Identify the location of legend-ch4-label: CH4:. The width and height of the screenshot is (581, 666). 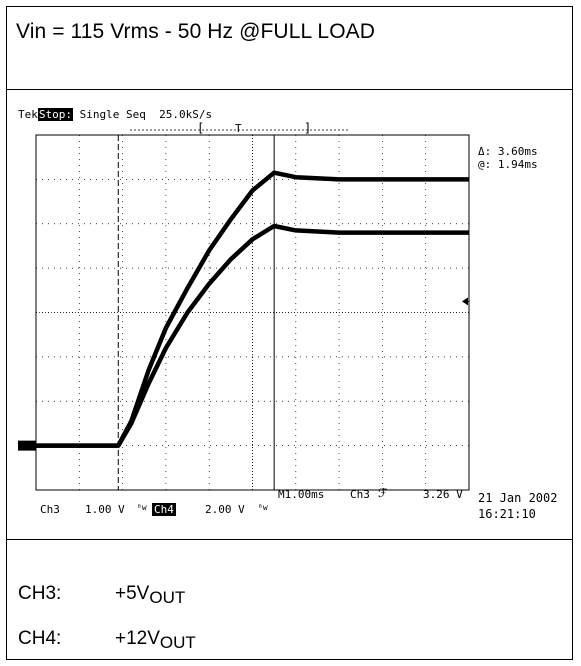
(40, 638).